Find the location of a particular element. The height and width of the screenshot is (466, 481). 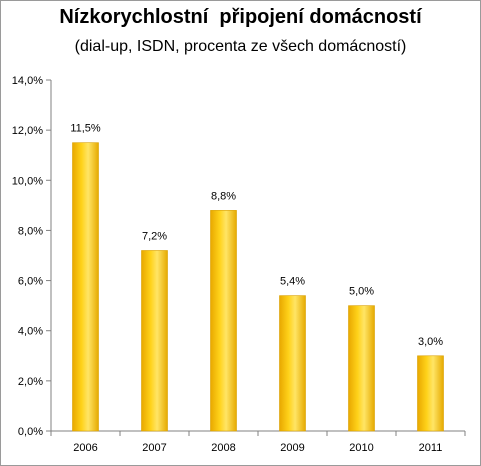

y-tick-label: 6,0% is located at coordinates (30, 282).